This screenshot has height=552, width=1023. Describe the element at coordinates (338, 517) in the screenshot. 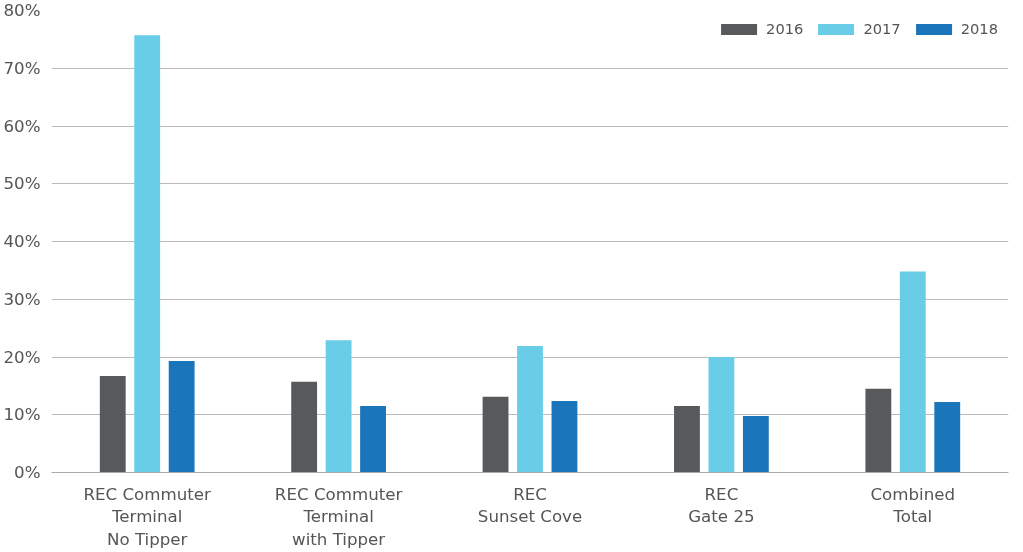

I see `x-tick-label: REC Commuter Terminal with Tipper` at that location.